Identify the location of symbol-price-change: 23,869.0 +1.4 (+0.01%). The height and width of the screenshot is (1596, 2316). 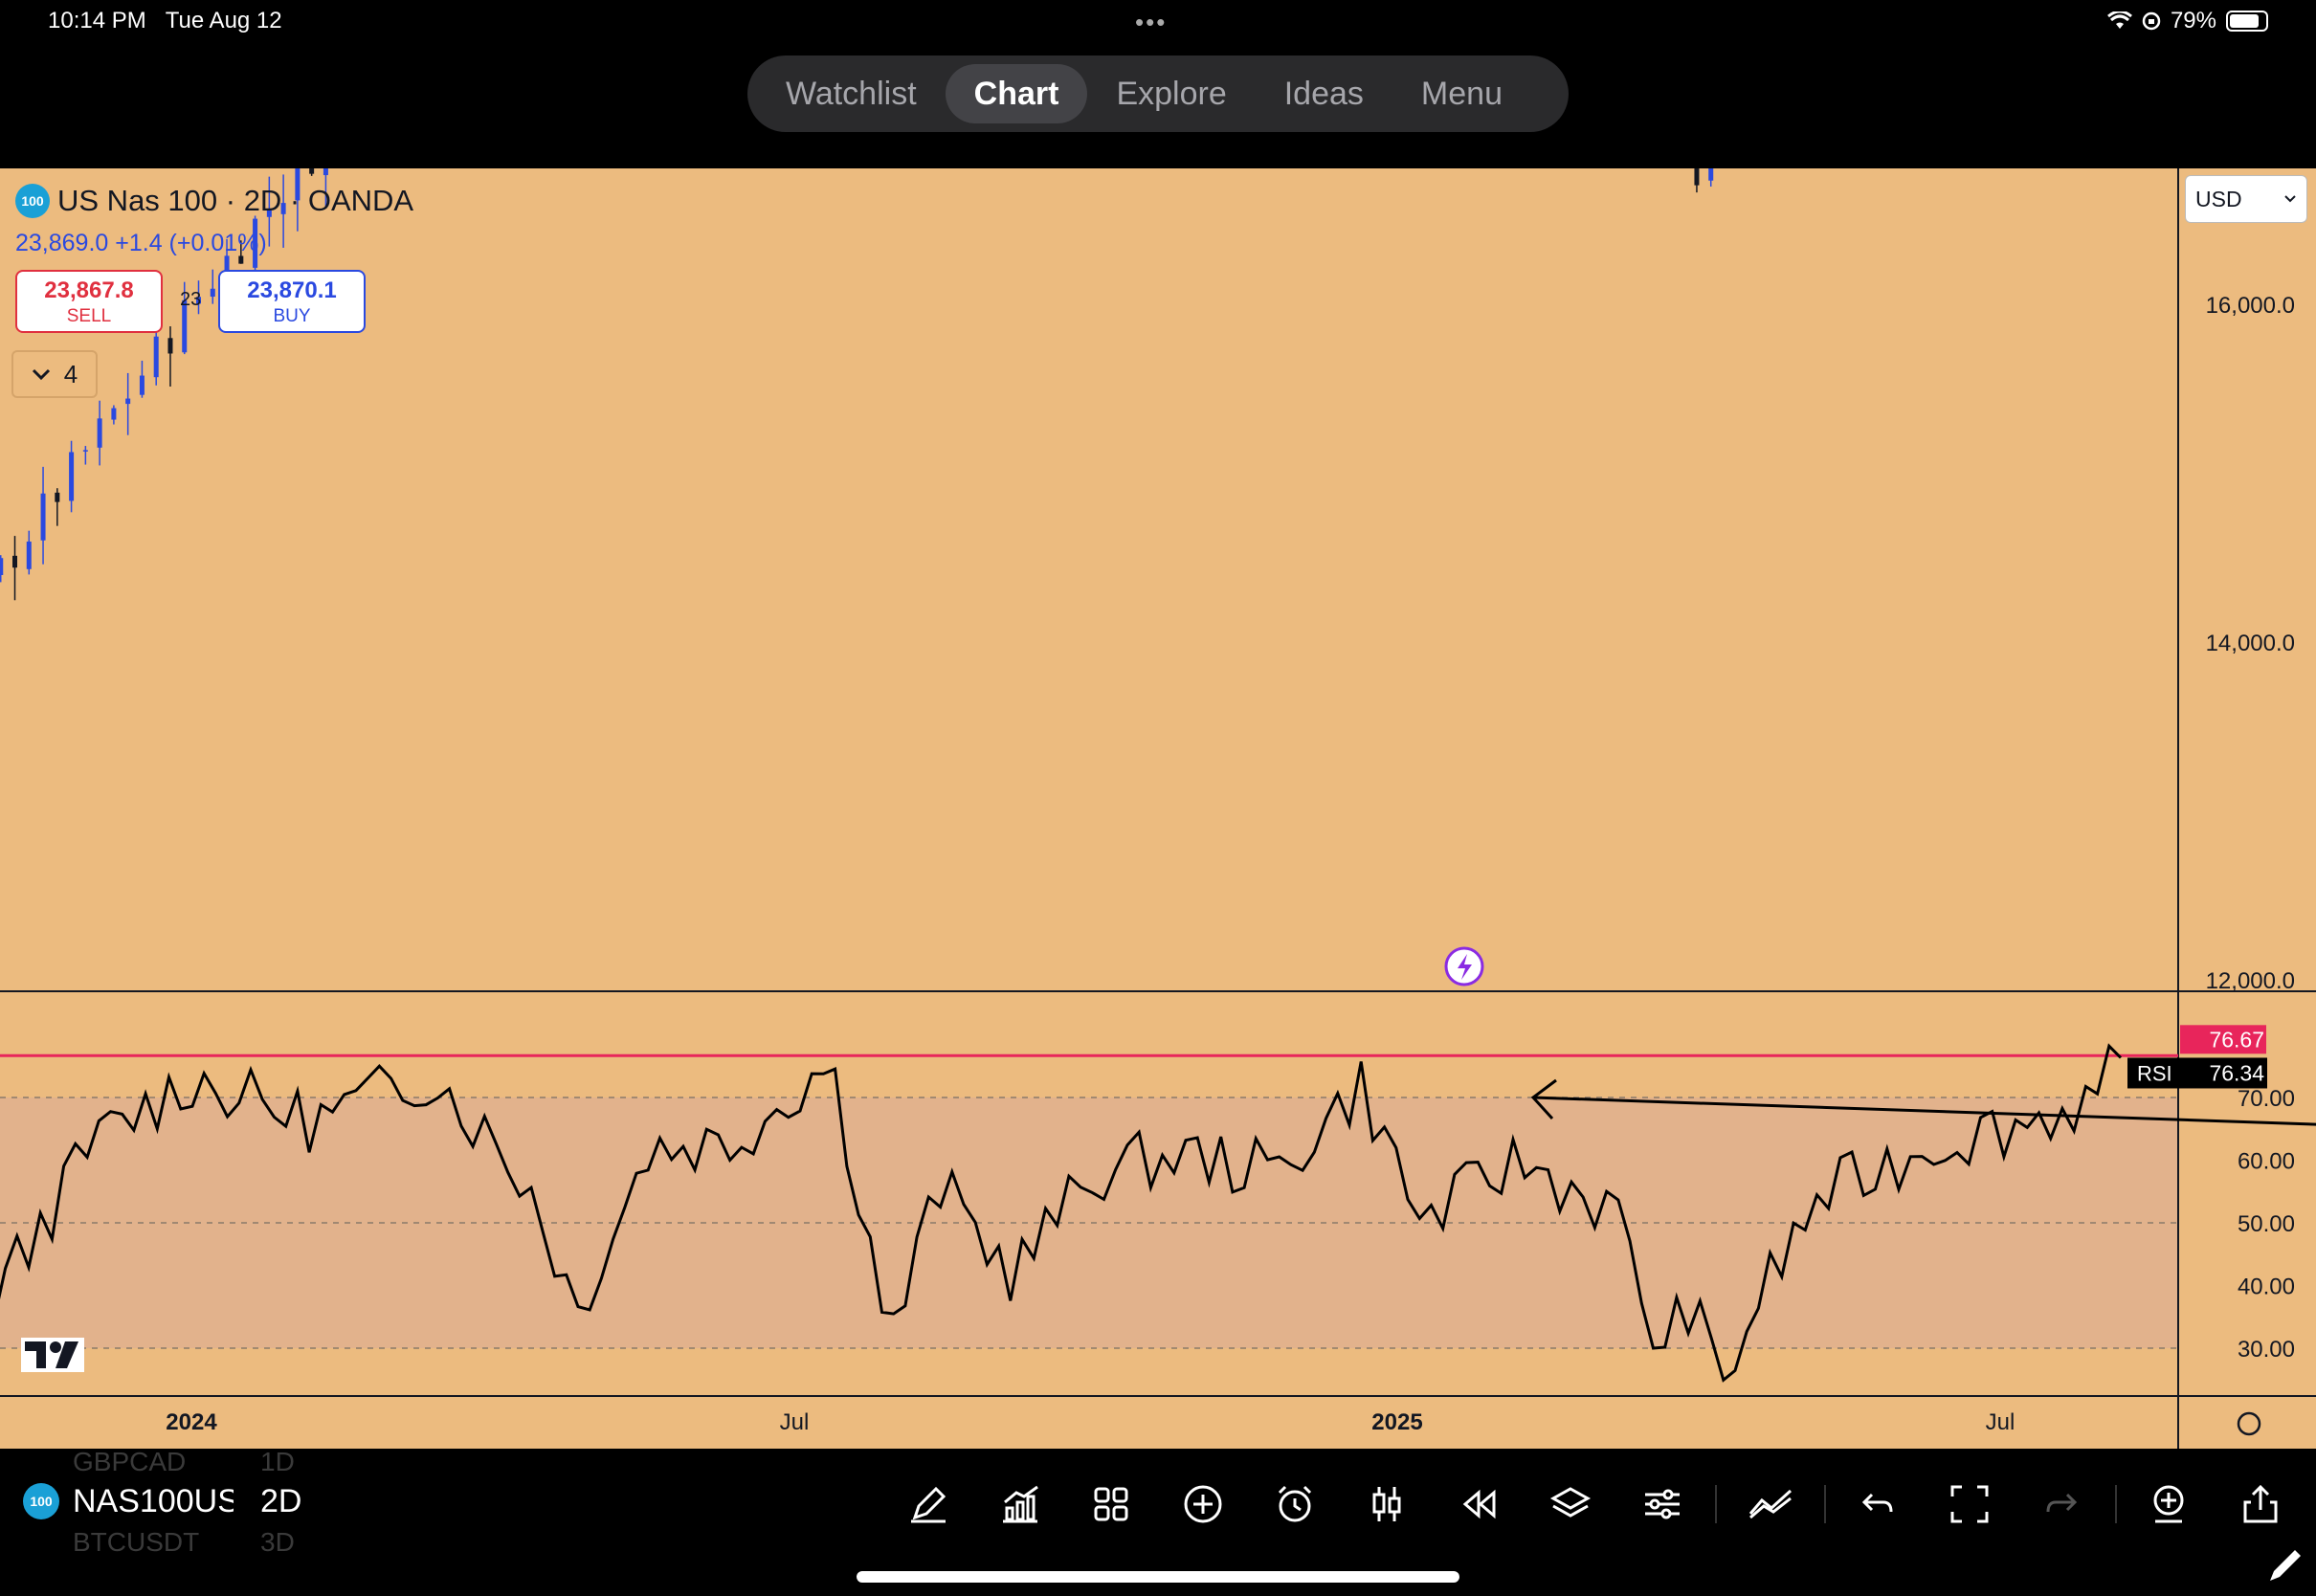
(141, 243).